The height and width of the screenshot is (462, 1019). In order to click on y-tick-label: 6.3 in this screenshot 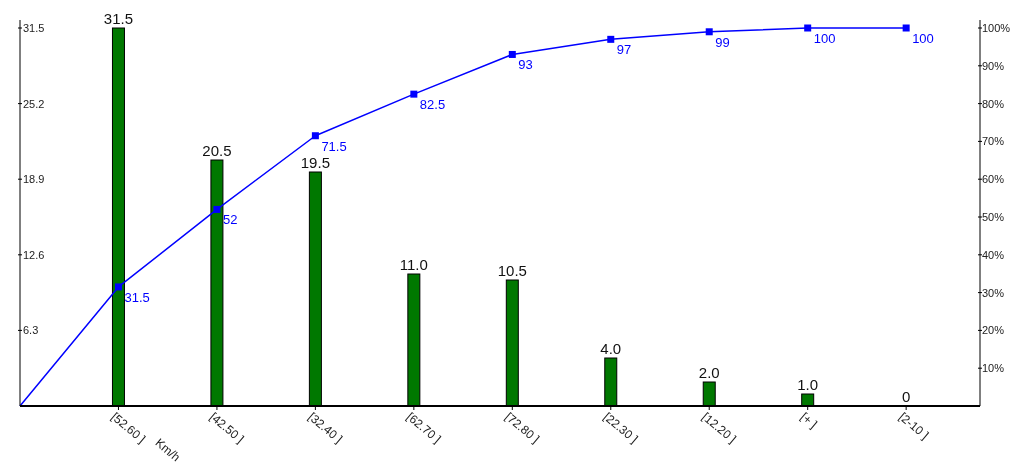, I will do `click(31, 330)`.